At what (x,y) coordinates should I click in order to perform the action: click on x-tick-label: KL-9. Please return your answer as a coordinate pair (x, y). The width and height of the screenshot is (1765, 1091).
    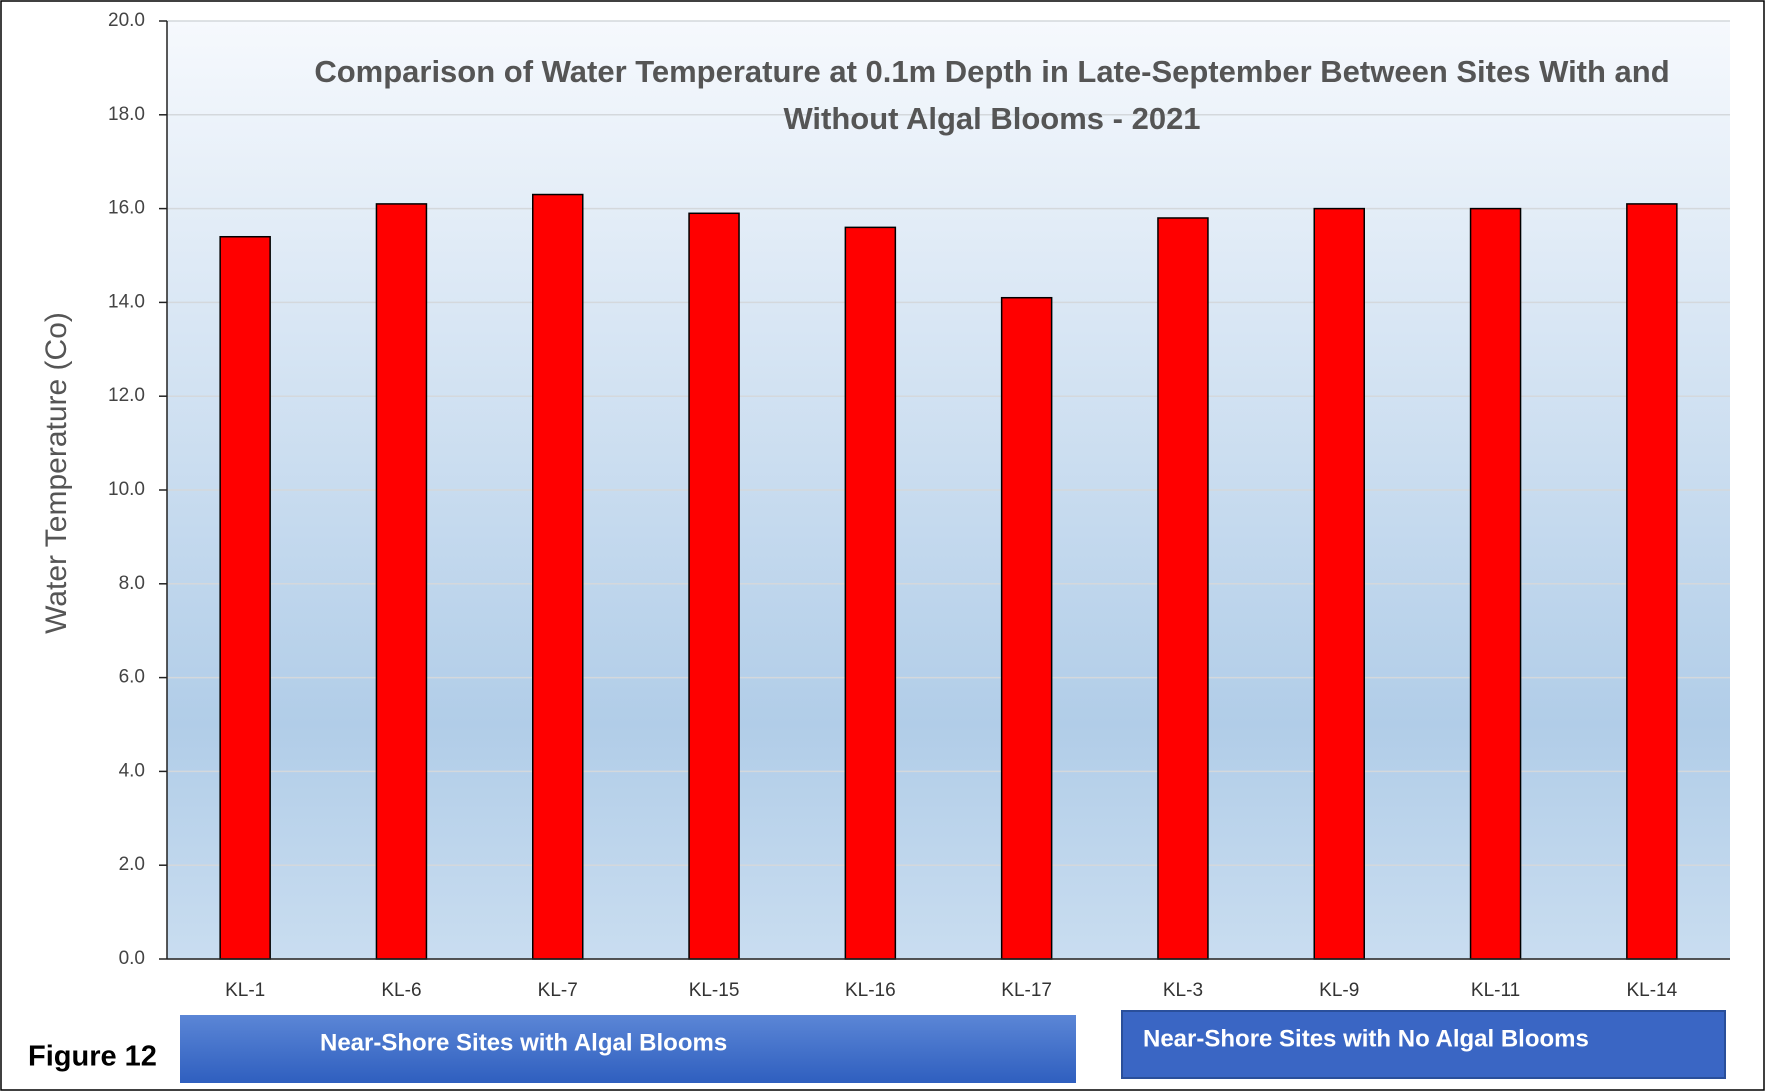
    Looking at the image, I should click on (1339, 990).